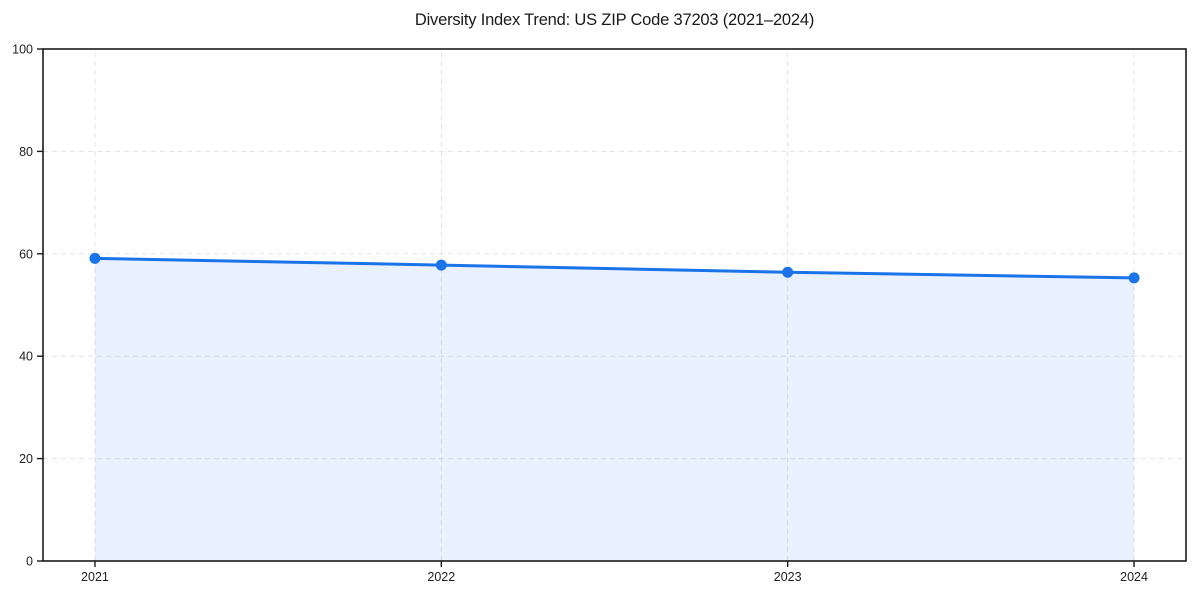 The image size is (1200, 600). What do you see at coordinates (614, 268) in the screenshot?
I see `trend-line` at bounding box center [614, 268].